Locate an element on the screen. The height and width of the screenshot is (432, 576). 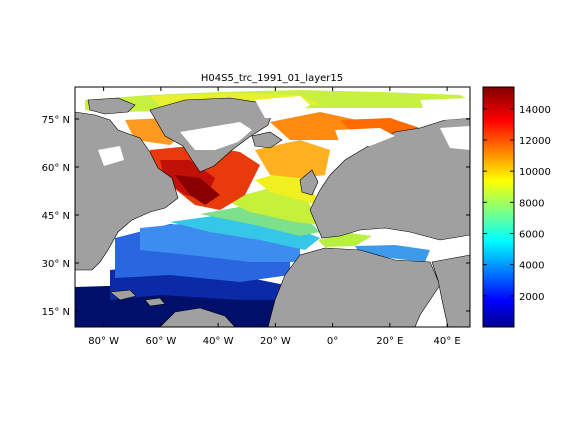
caribbean-islands is located at coordinates (137, 298).